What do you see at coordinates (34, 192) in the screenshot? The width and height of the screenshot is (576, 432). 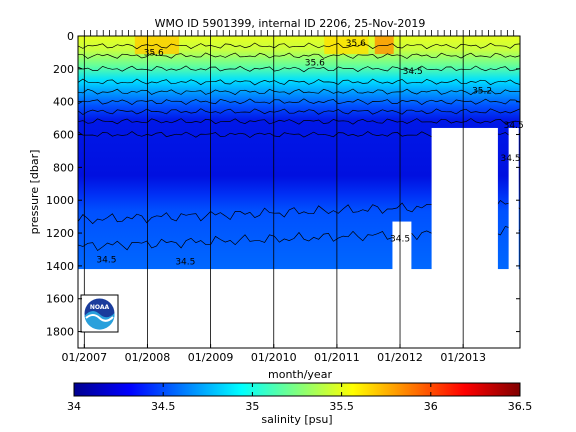 I see `y-axis-label: pressure [dbar]` at bounding box center [34, 192].